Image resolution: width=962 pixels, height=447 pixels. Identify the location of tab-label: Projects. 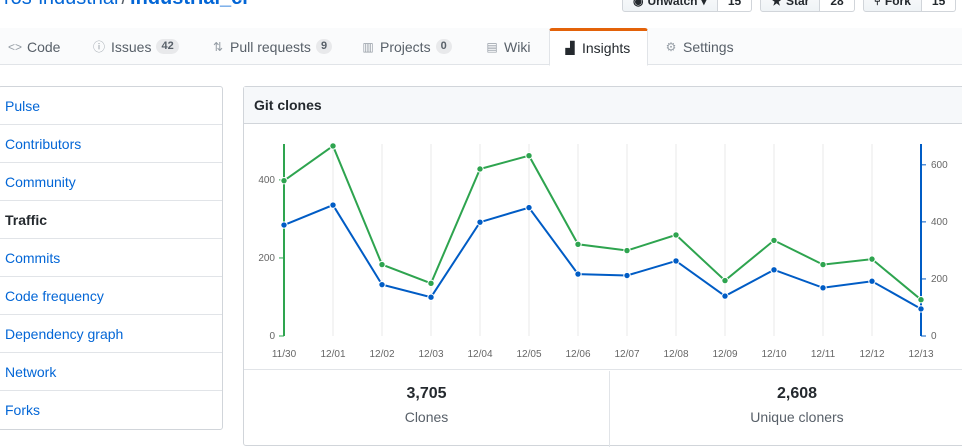
(405, 46).